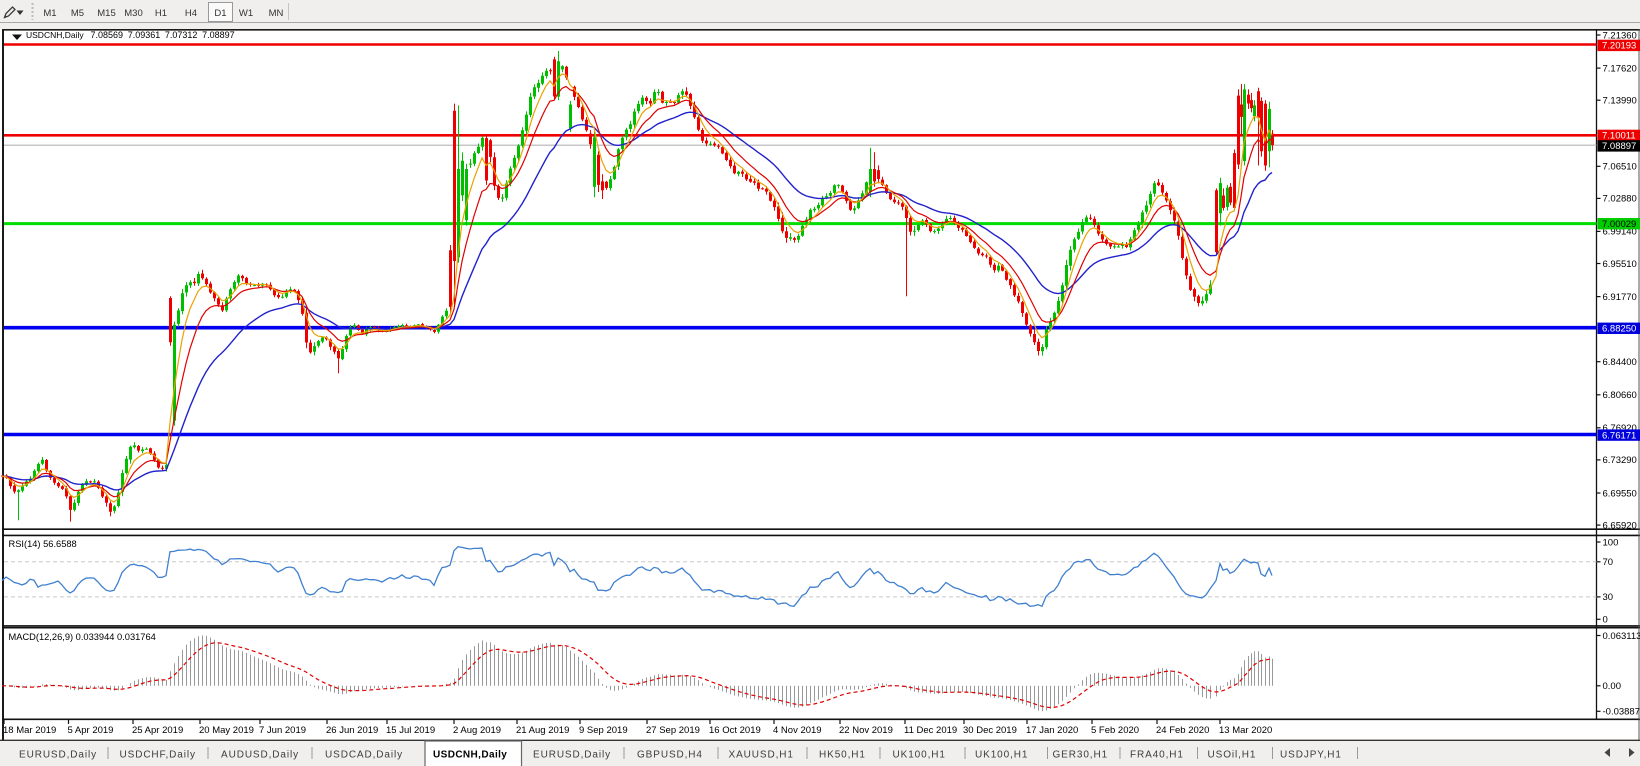 The image size is (1640, 766). I want to click on svg-text: 18 Mar 2019, so click(29, 730).